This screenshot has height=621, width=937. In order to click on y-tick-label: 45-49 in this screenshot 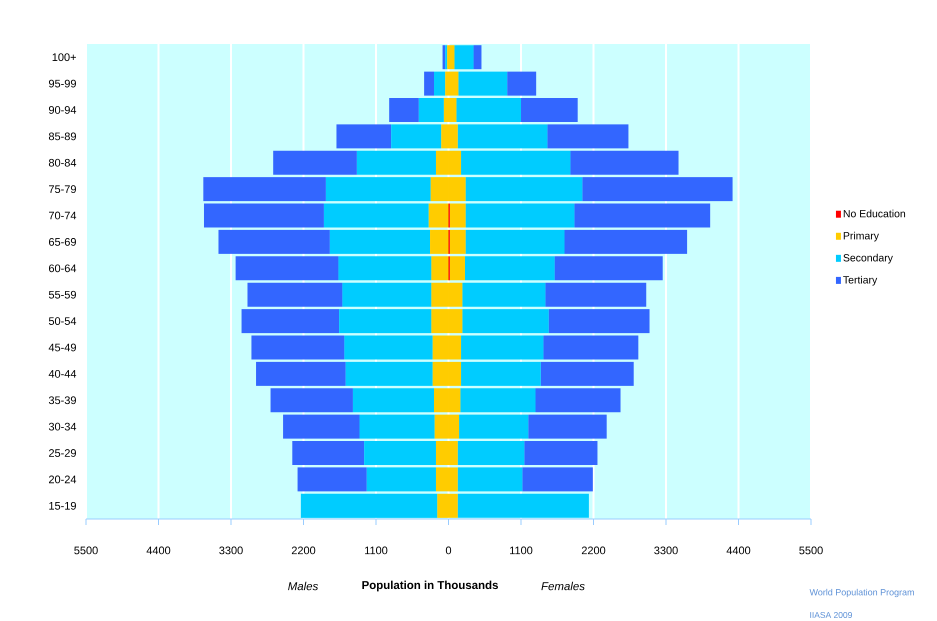, I will do `click(62, 348)`.